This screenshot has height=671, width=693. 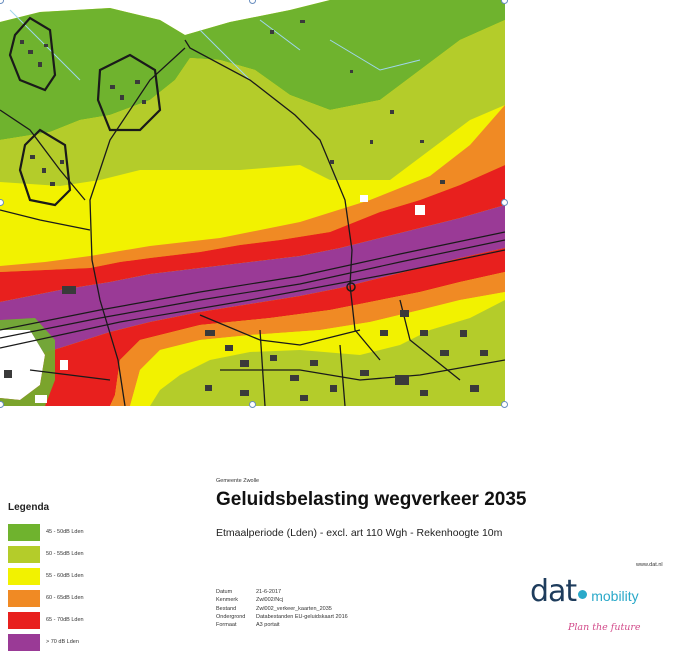 I want to click on logo-tagline: Plan the future, so click(x=604, y=627).